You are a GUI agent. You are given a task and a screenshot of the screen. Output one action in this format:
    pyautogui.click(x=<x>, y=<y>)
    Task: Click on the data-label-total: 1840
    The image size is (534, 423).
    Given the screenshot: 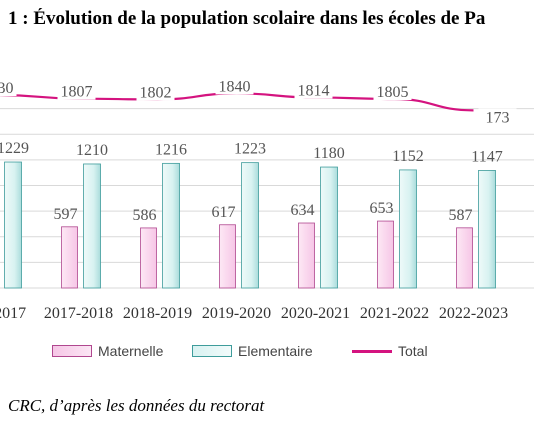 What is the action you would take?
    pyautogui.click(x=235, y=86)
    